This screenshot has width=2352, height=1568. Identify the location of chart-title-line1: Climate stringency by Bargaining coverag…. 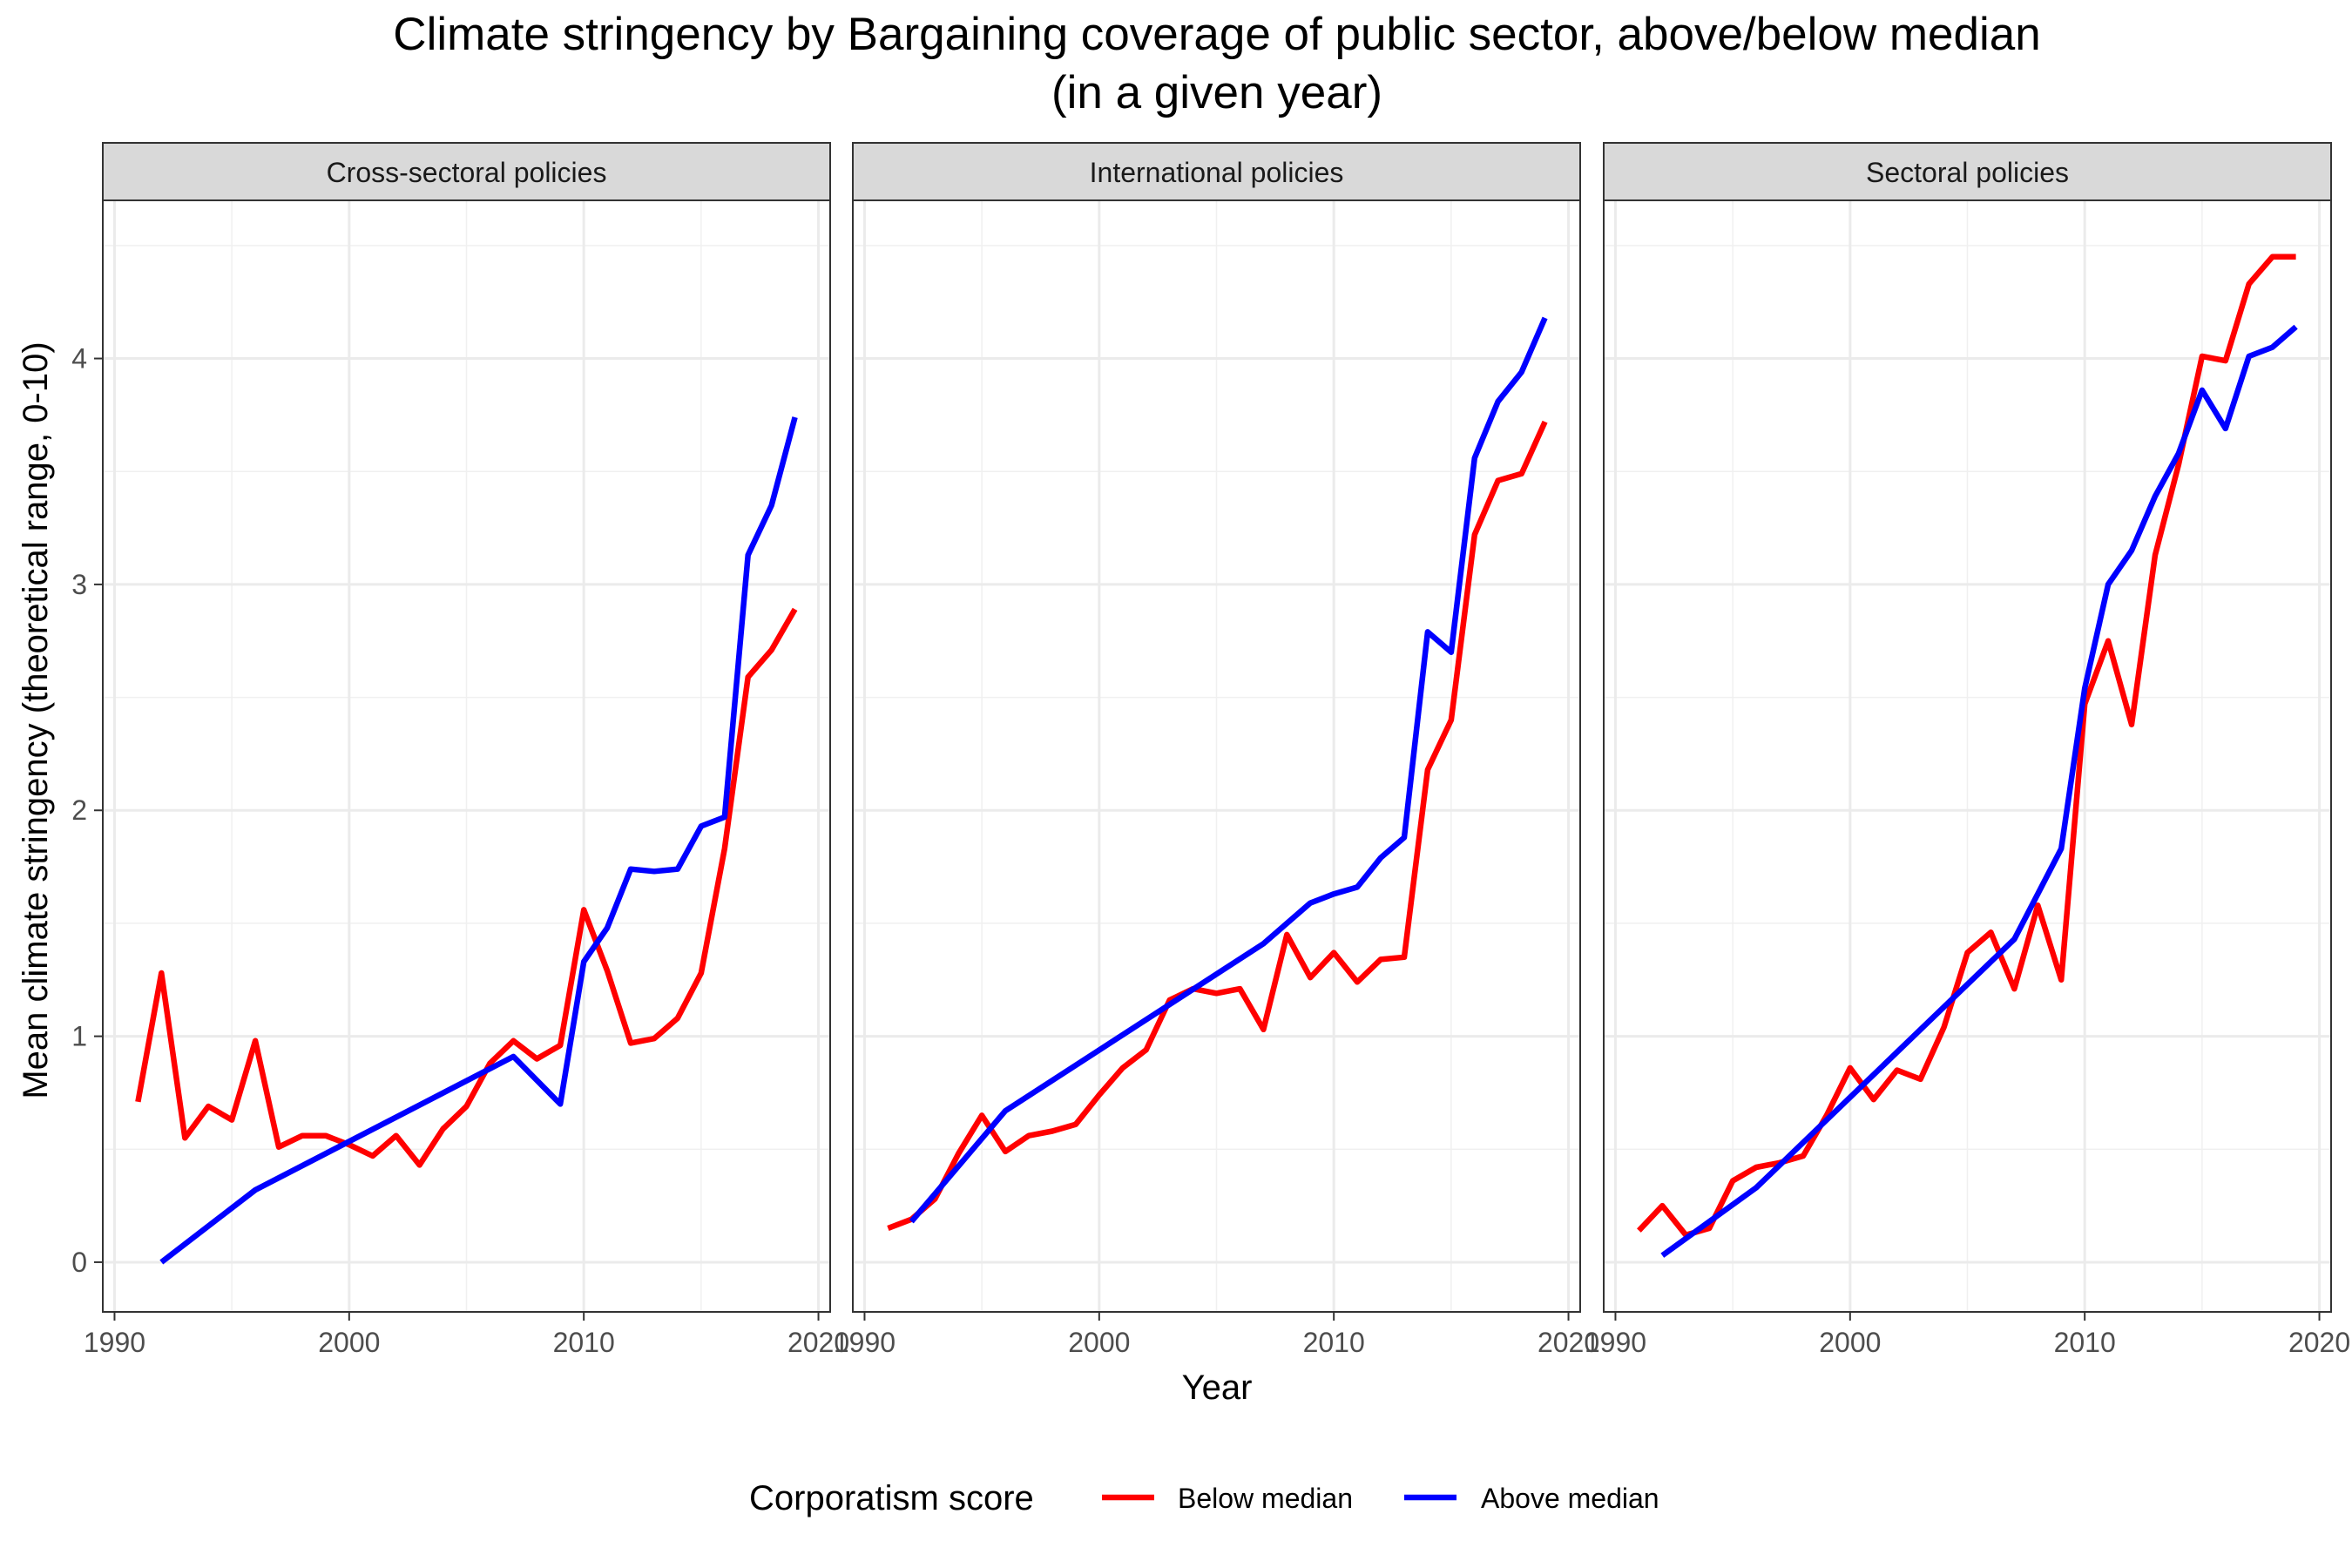
(1216, 34).